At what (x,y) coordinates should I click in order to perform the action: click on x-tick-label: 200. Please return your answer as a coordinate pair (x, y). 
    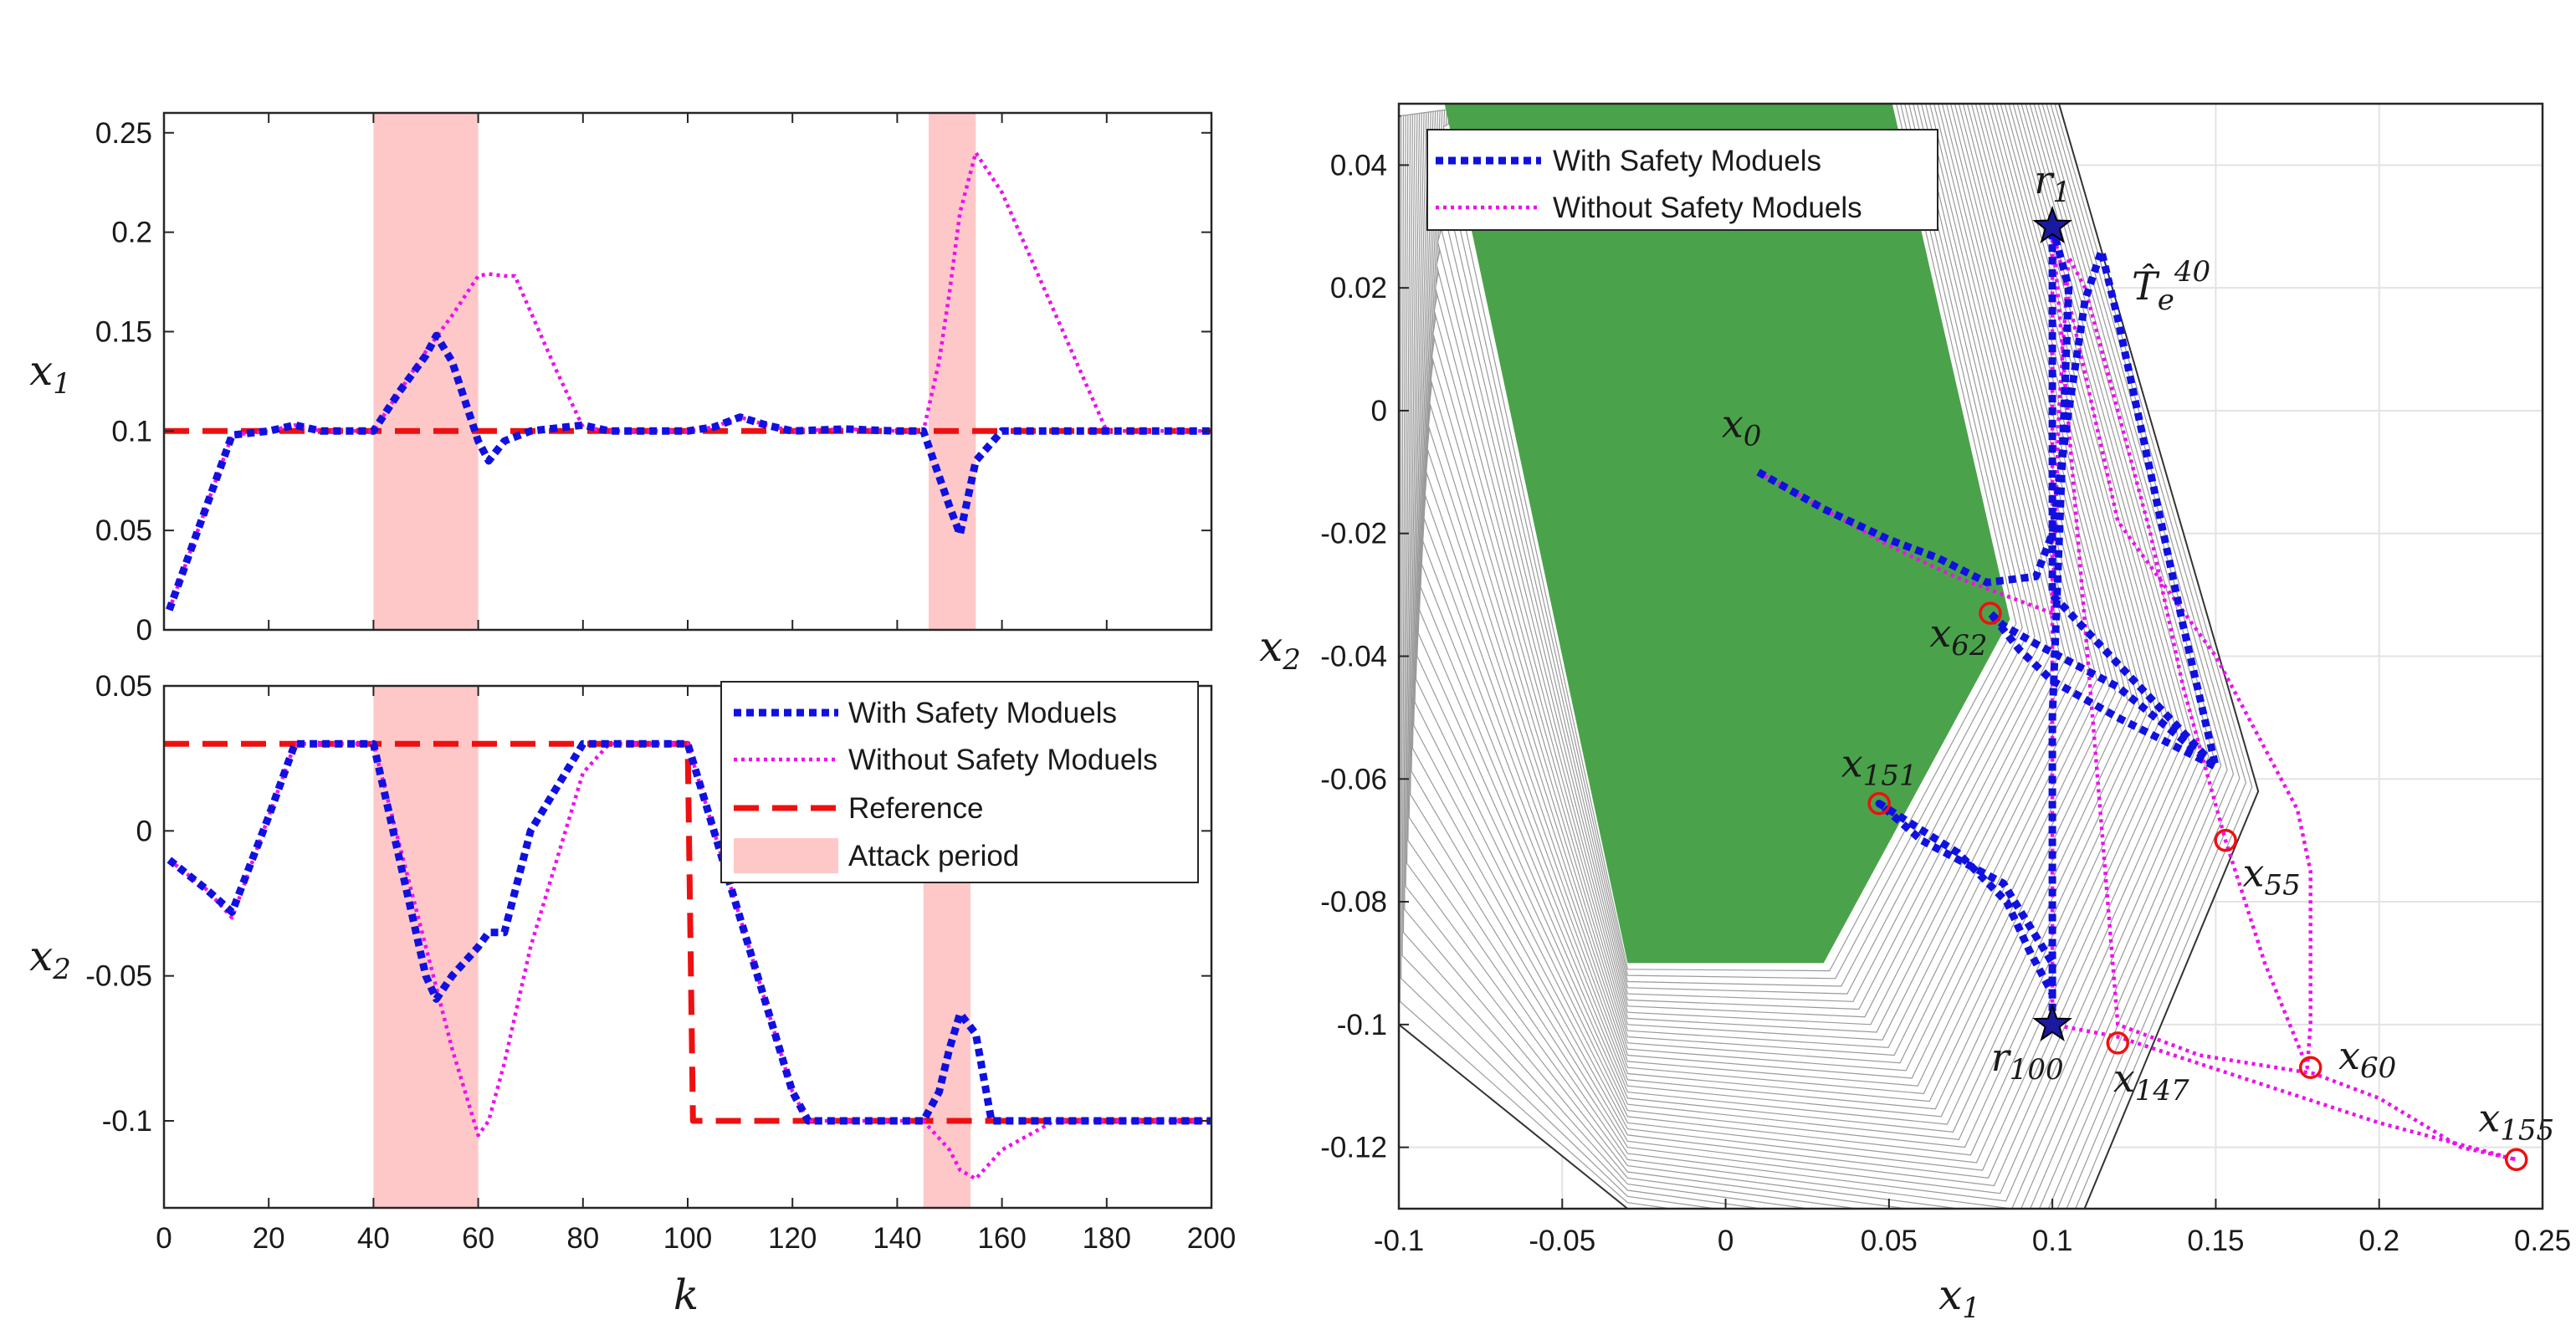
    Looking at the image, I should click on (1211, 1238).